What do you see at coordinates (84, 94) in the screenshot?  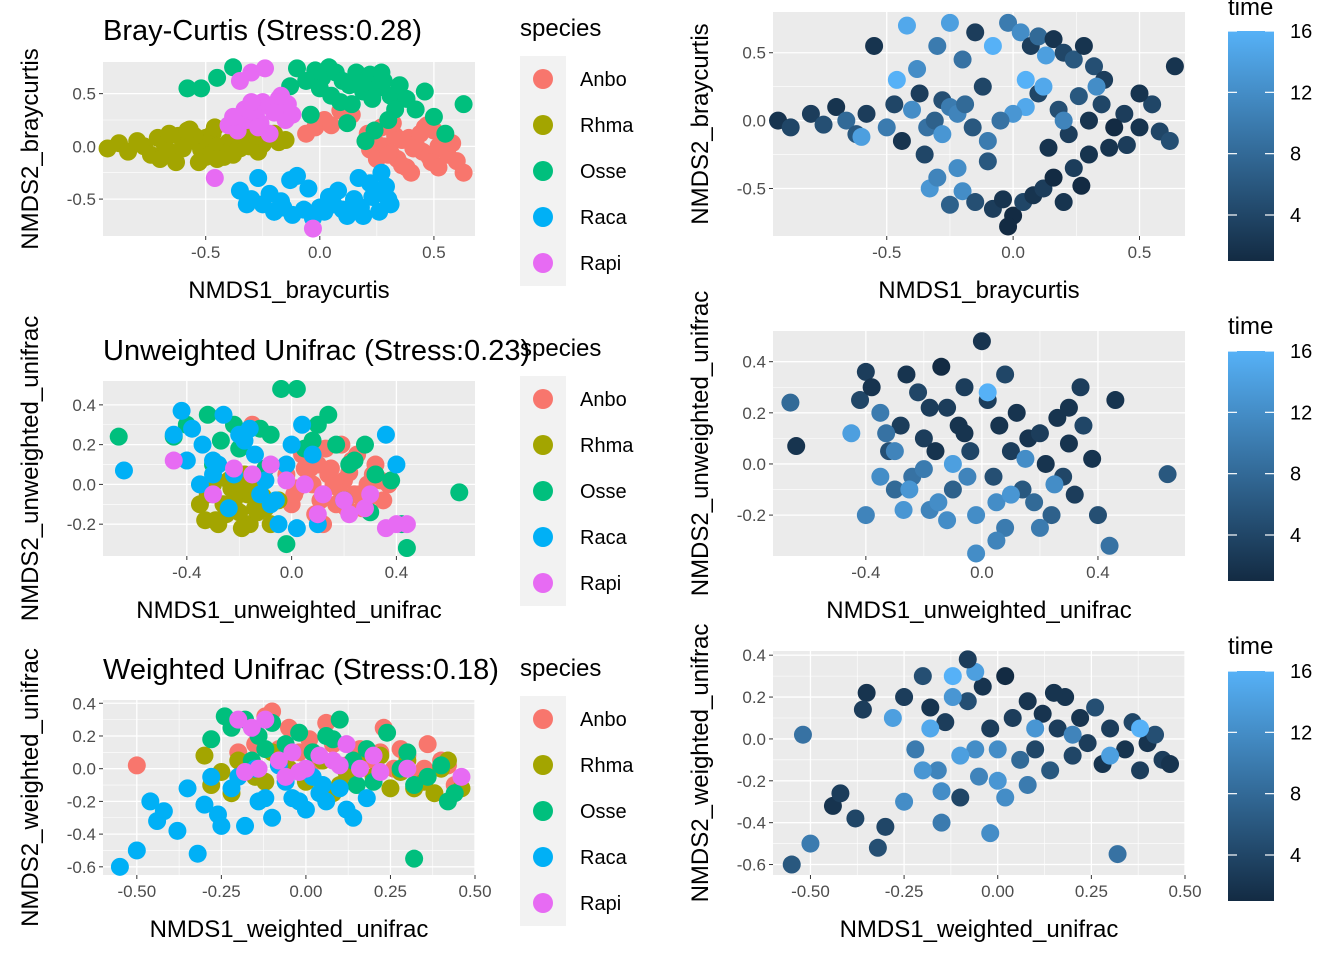 I see `y-tick-label: 0.5` at bounding box center [84, 94].